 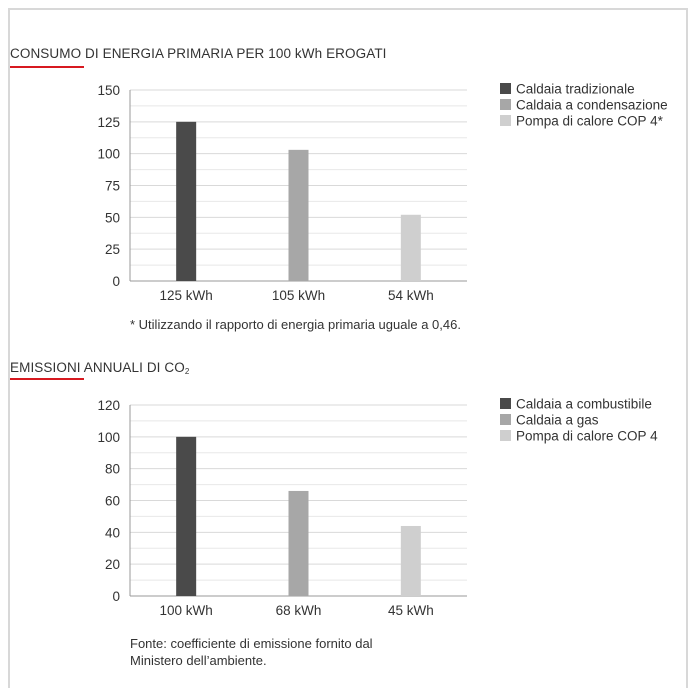 I want to click on chart1-y-tick-label: 150, so click(x=108, y=90).